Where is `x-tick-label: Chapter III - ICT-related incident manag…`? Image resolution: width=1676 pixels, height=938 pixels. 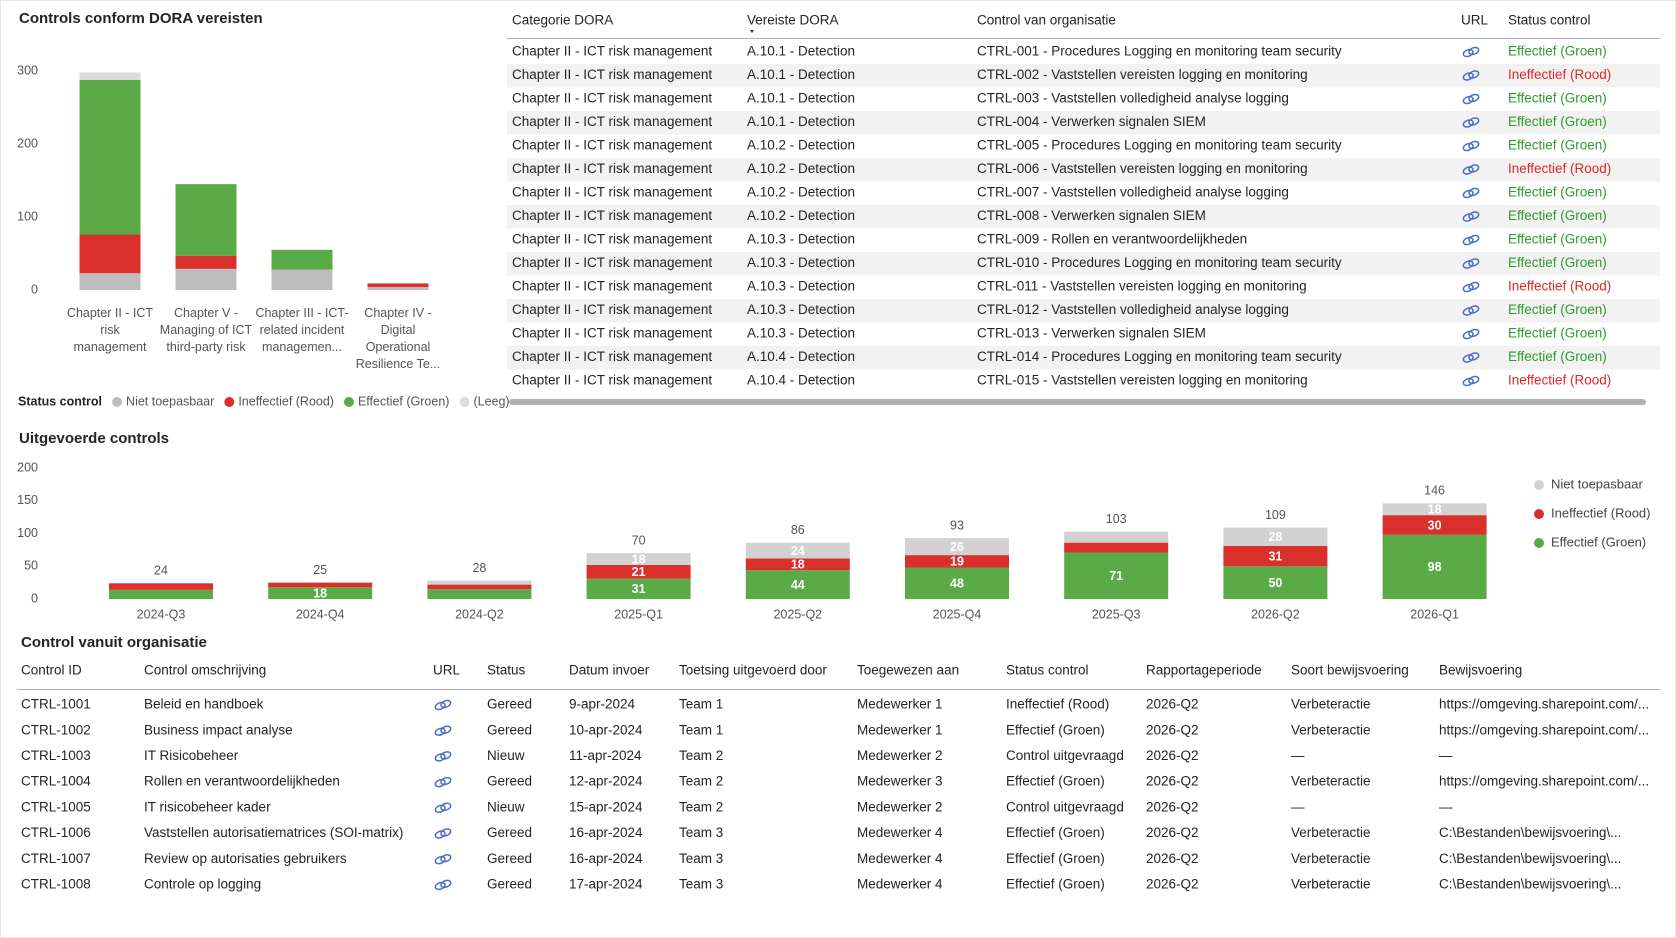
x-tick-label: Chapter III - ICT-related incident manag… is located at coordinates (302, 330).